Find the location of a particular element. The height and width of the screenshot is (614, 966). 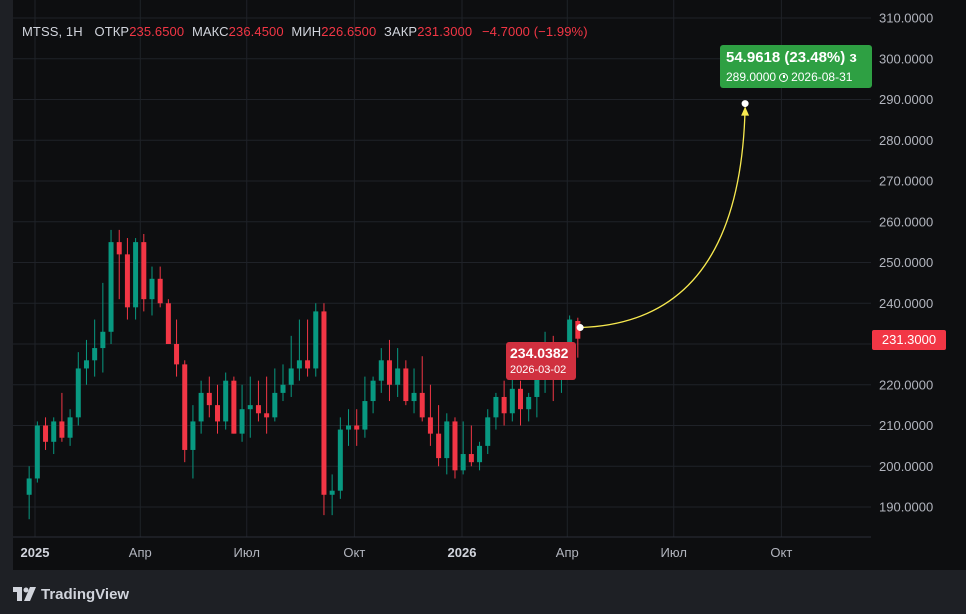

projection-target-date: 2026-08-31 is located at coordinates (822, 77).